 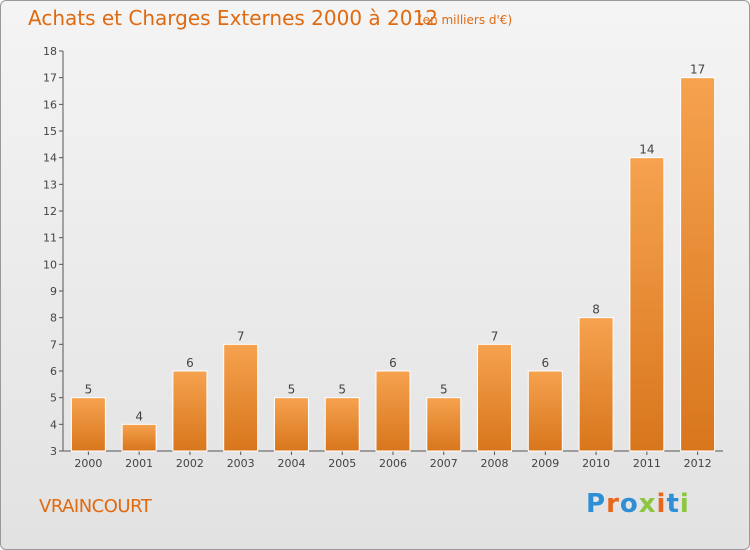 What do you see at coordinates (50, 131) in the screenshot?
I see `y-tick-label: 15` at bounding box center [50, 131].